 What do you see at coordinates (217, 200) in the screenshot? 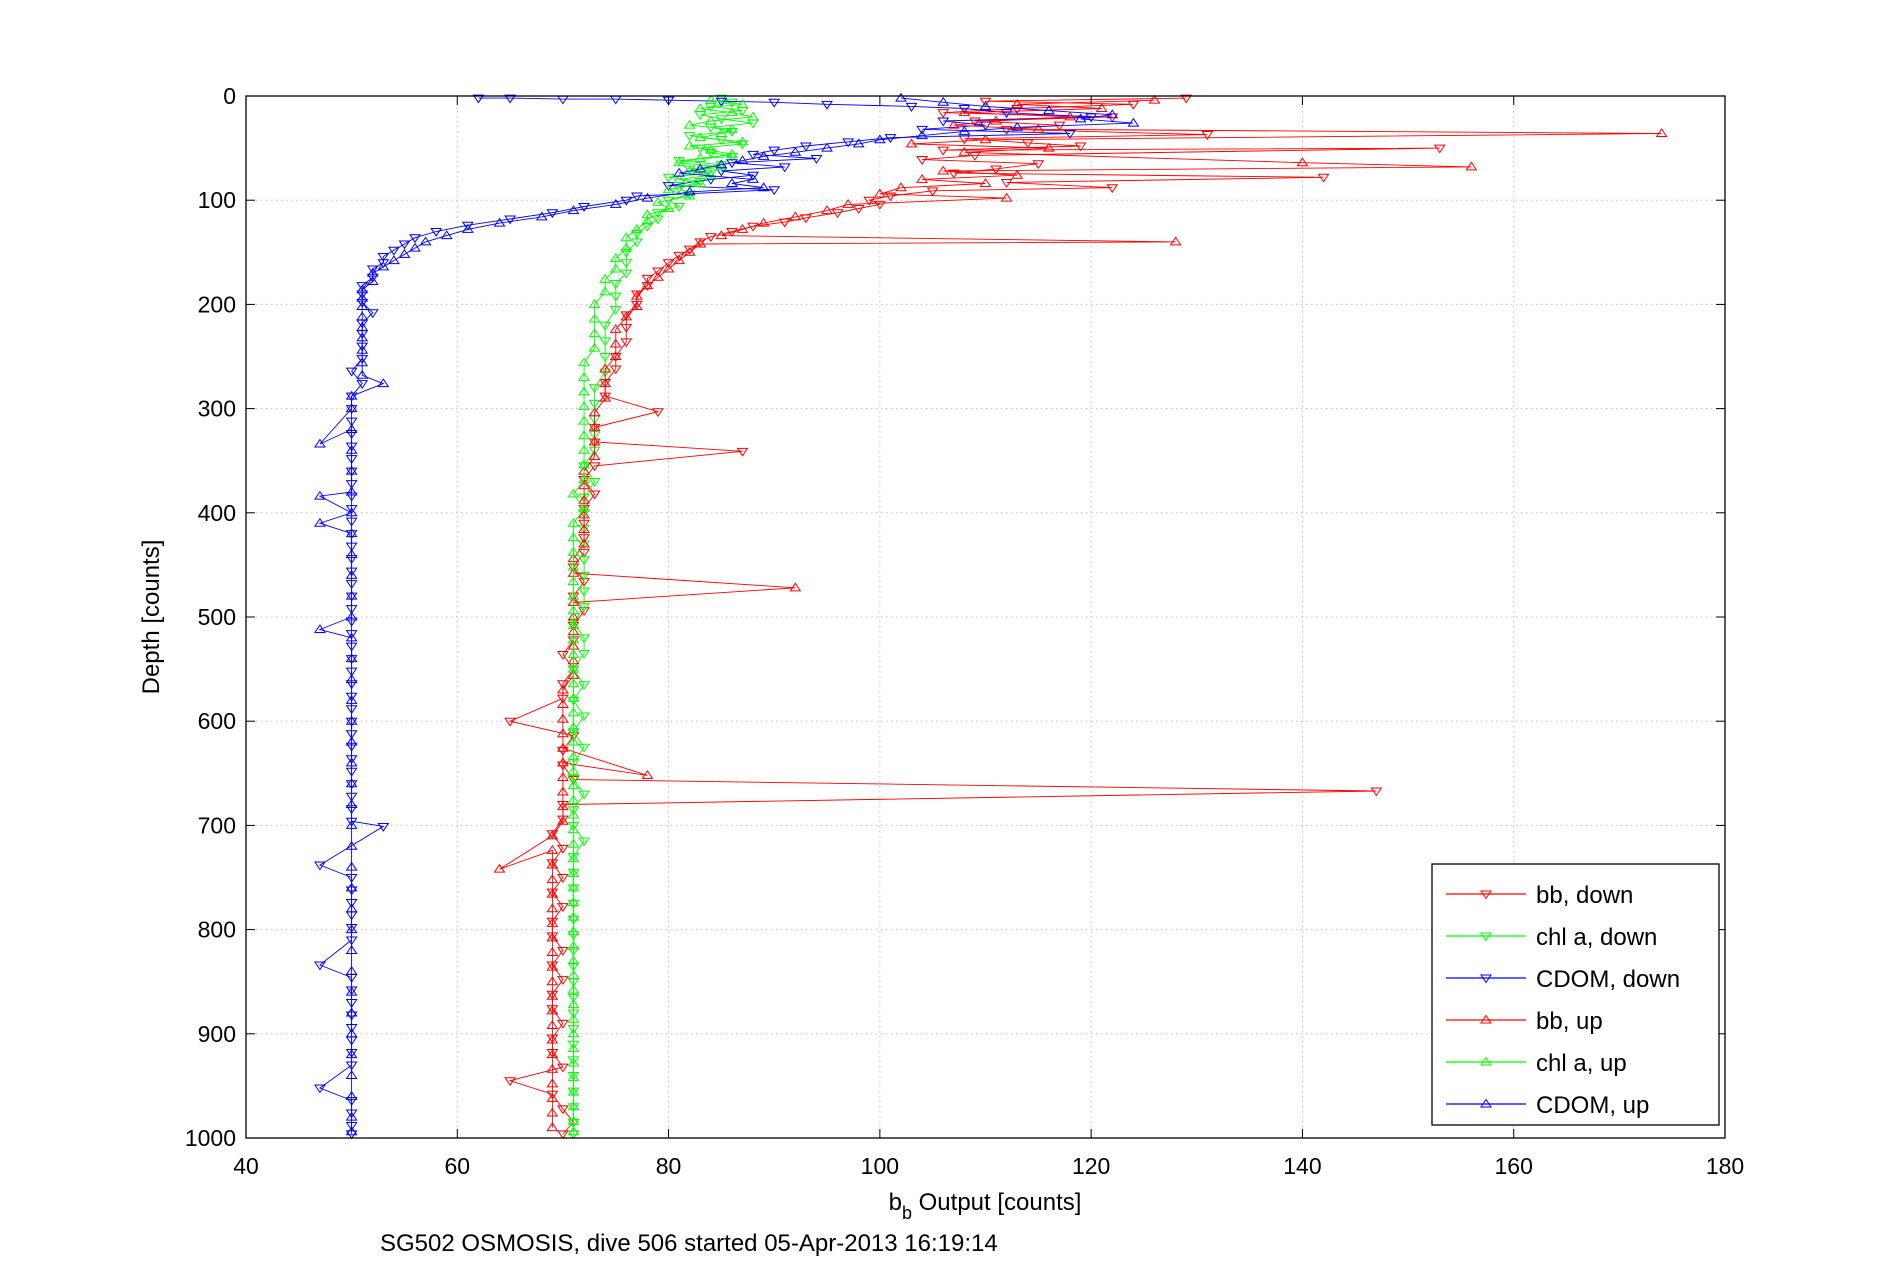
I see `y-tick-label: 100` at bounding box center [217, 200].